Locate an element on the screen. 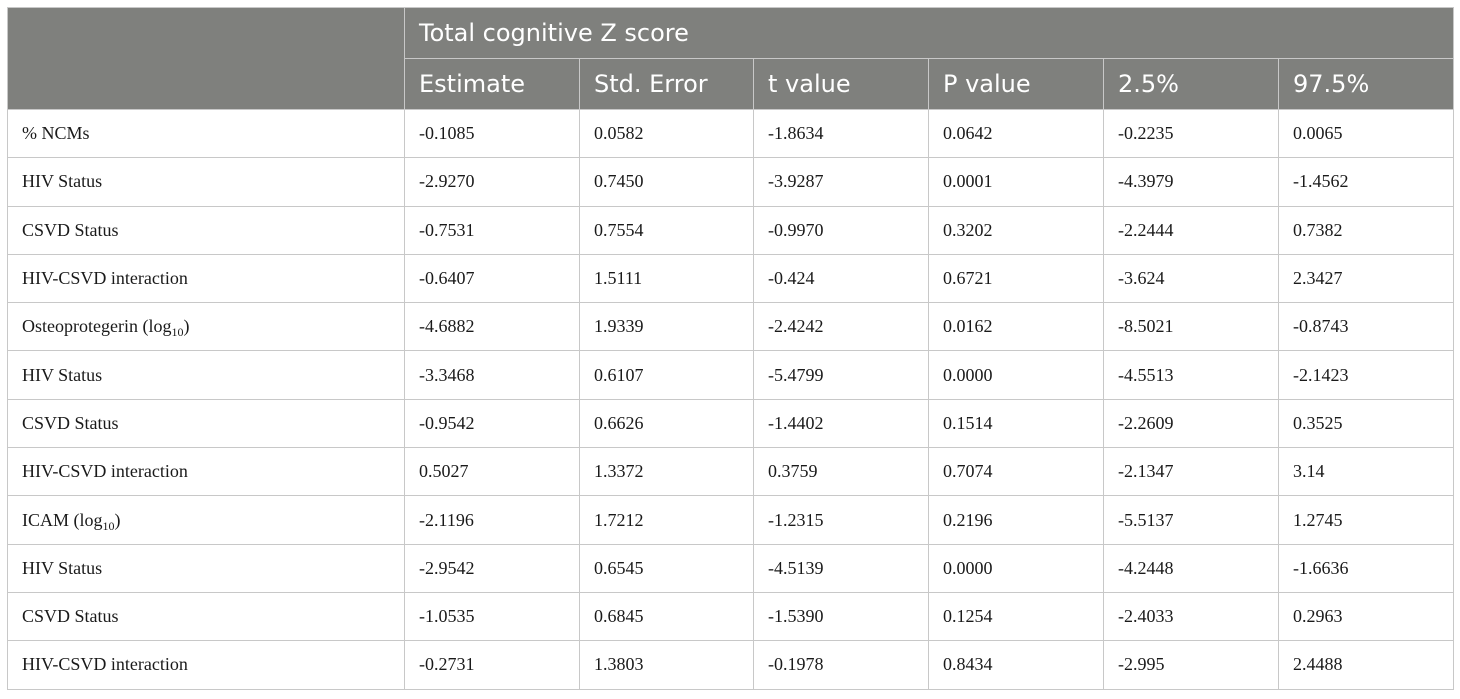  cell-std-error: 1.3803 is located at coordinates (666, 665).